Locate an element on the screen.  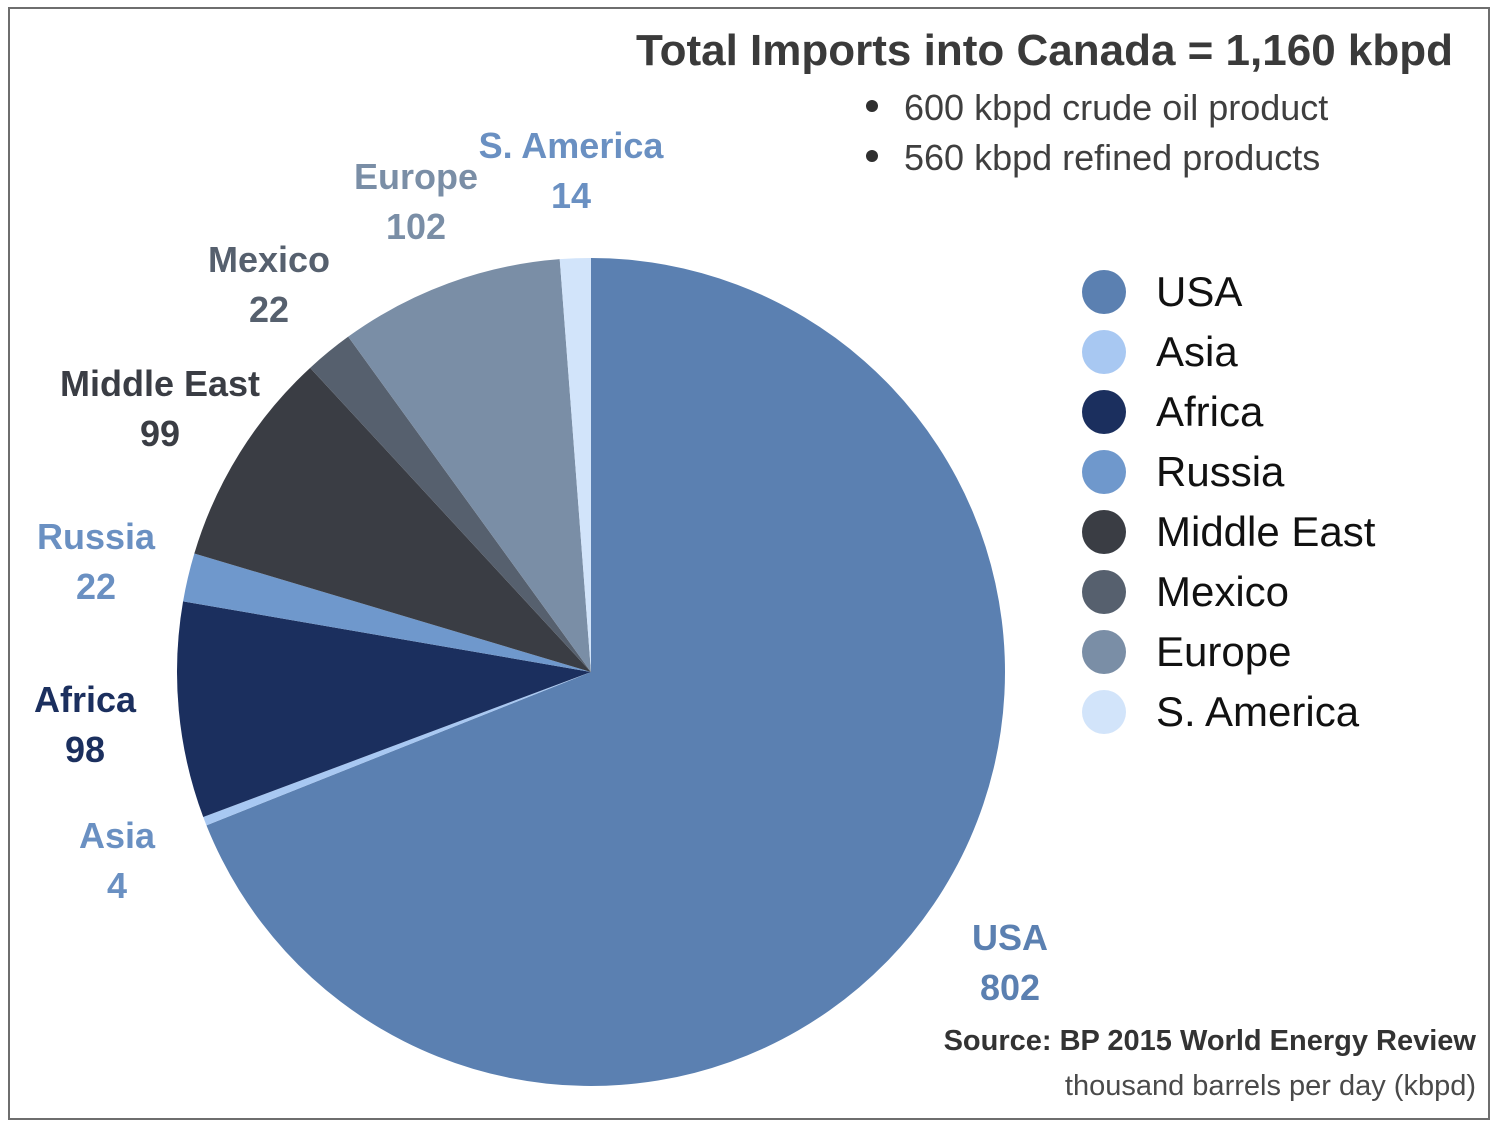
legend-item-usa: USA is located at coordinates (1228, 292).